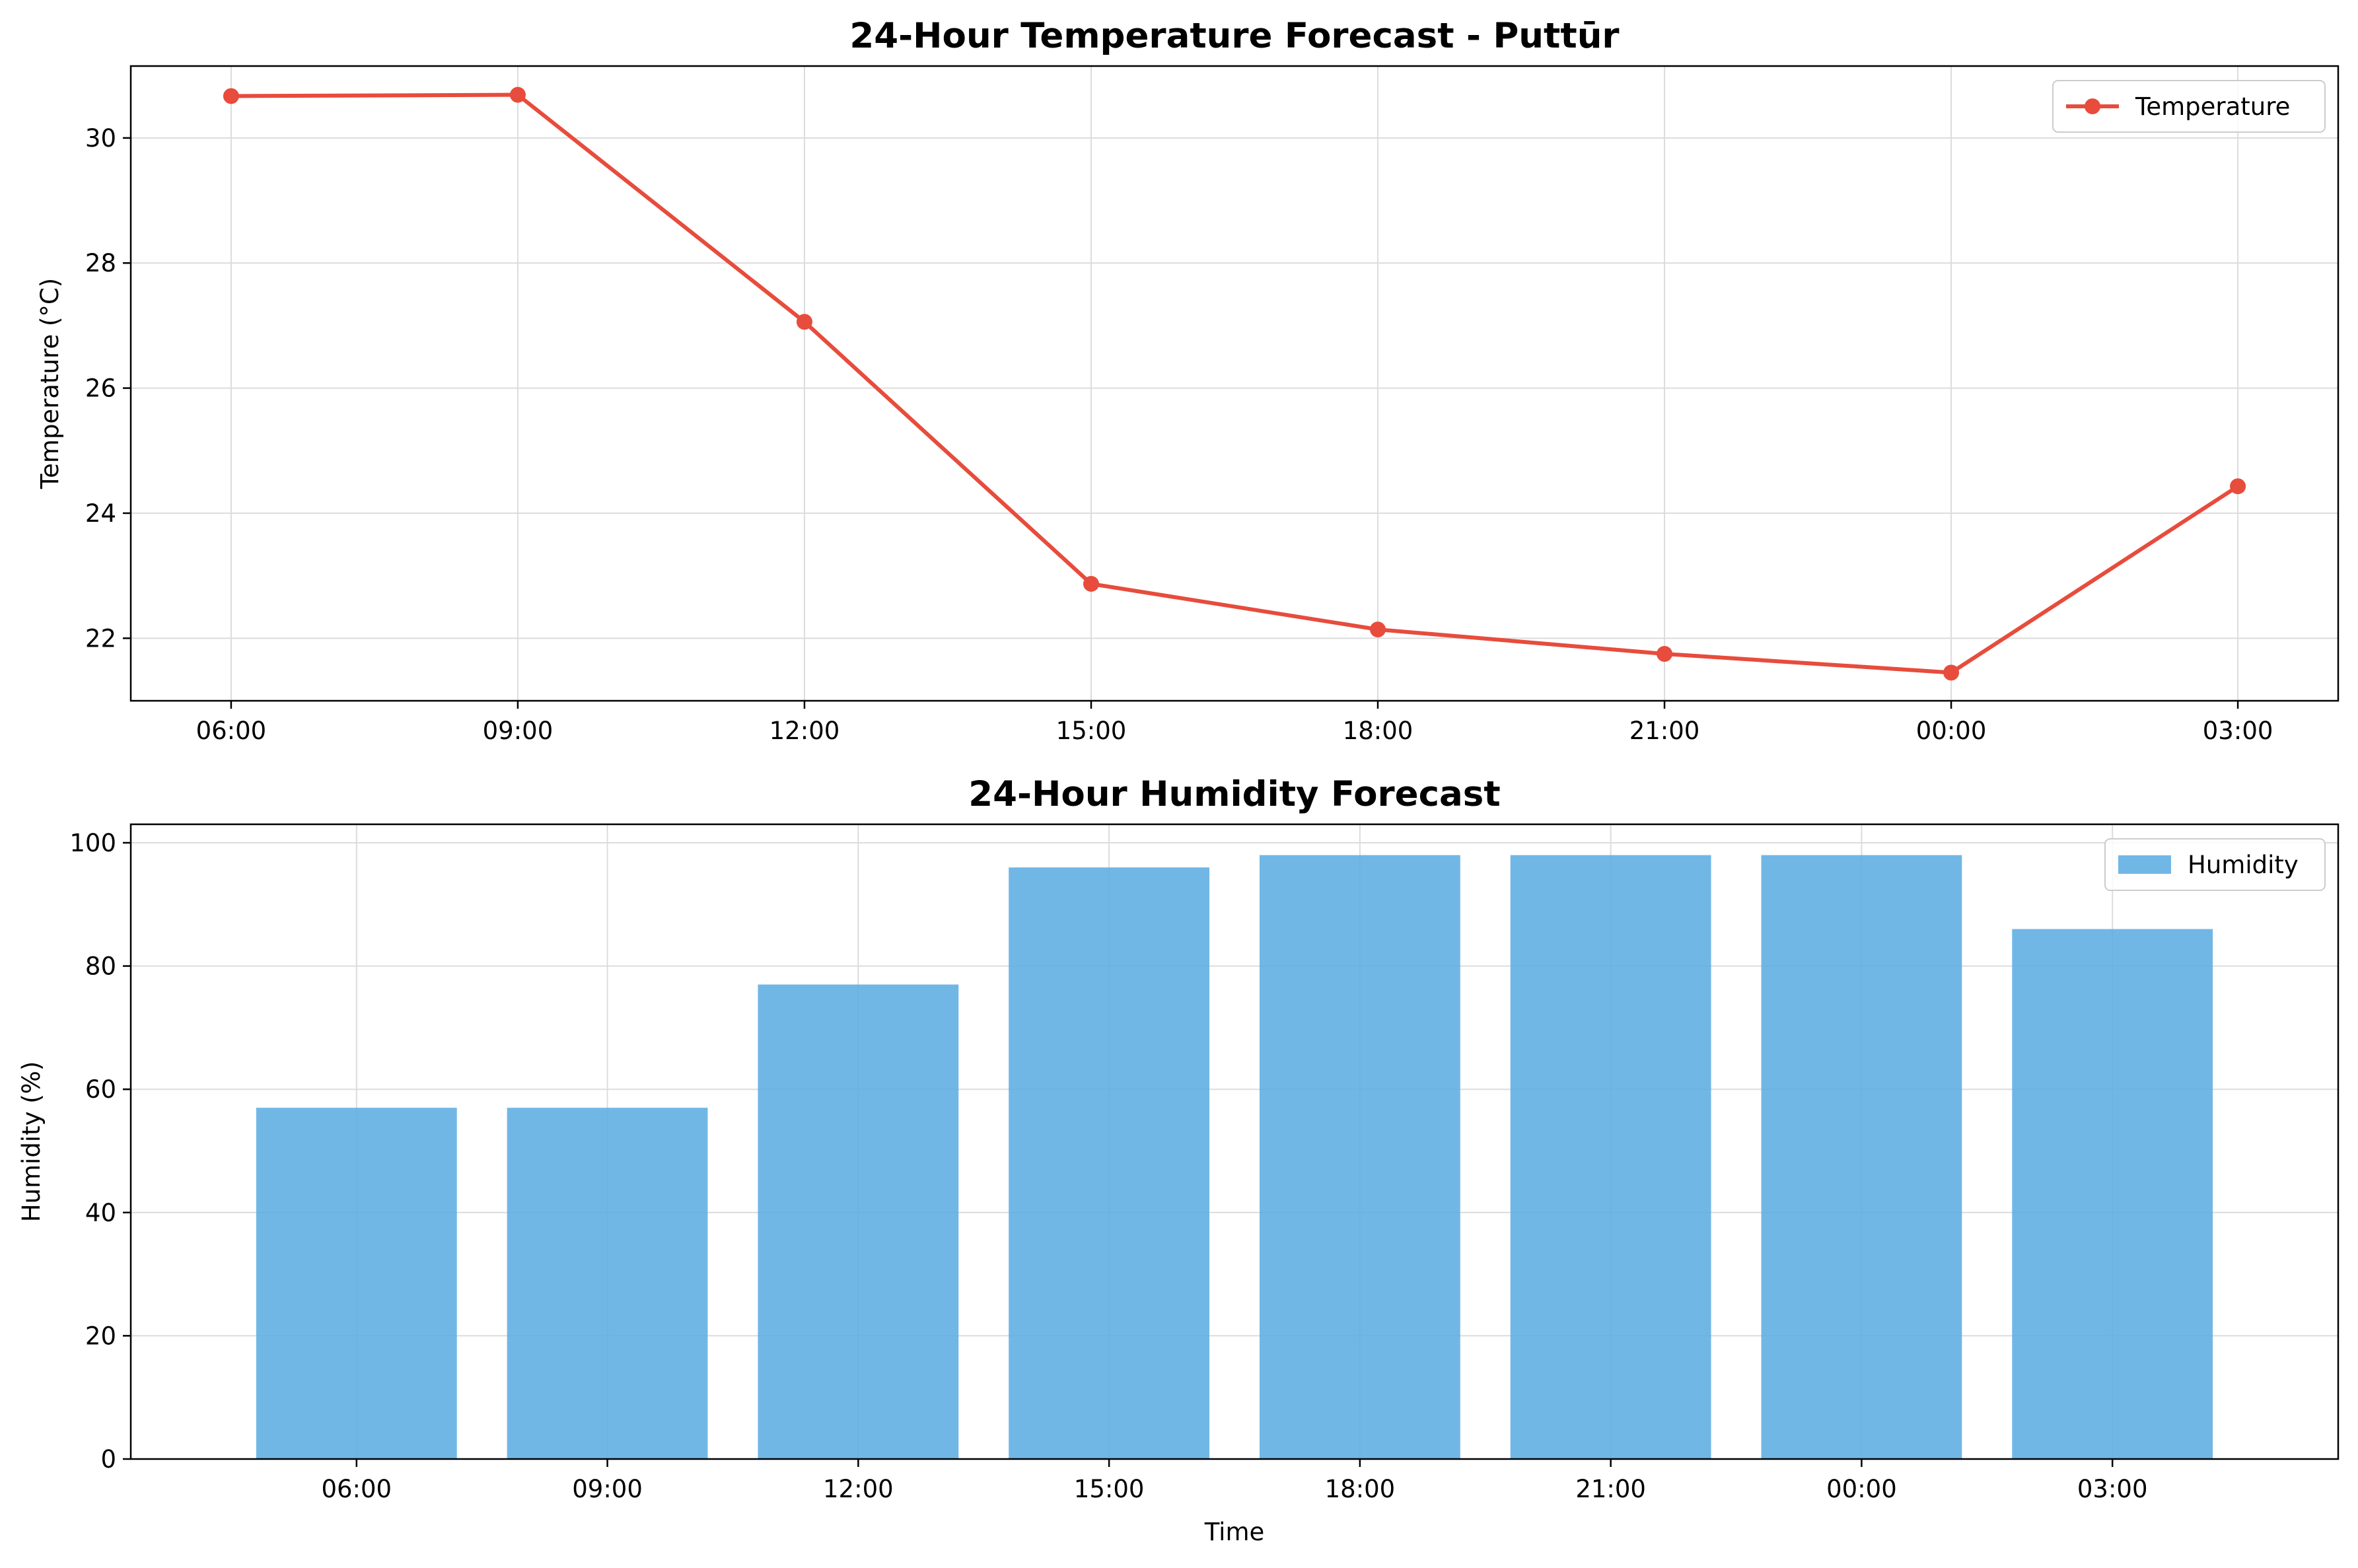 The height and width of the screenshot is (1568, 2358). What do you see at coordinates (2144, 864) in the screenshot?
I see `legend-bar-swatch` at bounding box center [2144, 864].